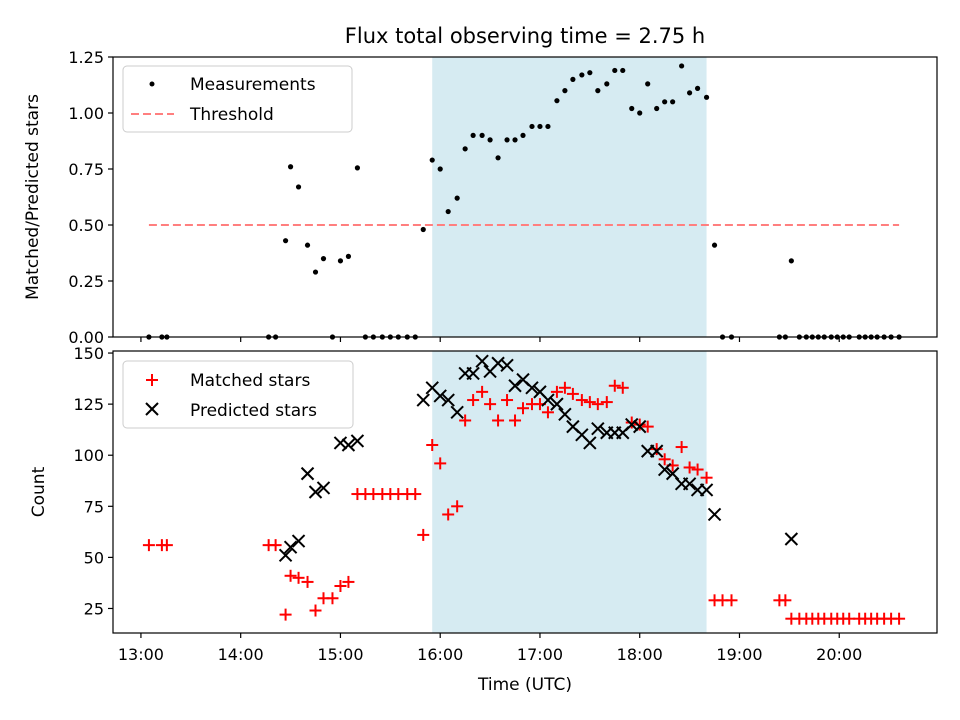 The height and width of the screenshot is (720, 960). Describe the element at coordinates (94, 608) in the screenshot. I see `bottom-y-tick-label: 25` at that location.